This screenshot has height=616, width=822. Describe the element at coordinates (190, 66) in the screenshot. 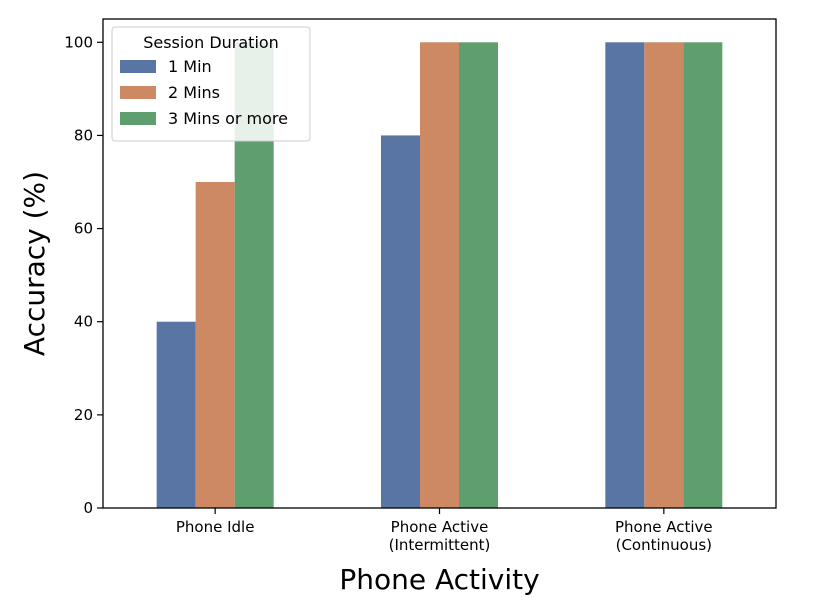

I see `legend-label-1: 1 Min` at that location.